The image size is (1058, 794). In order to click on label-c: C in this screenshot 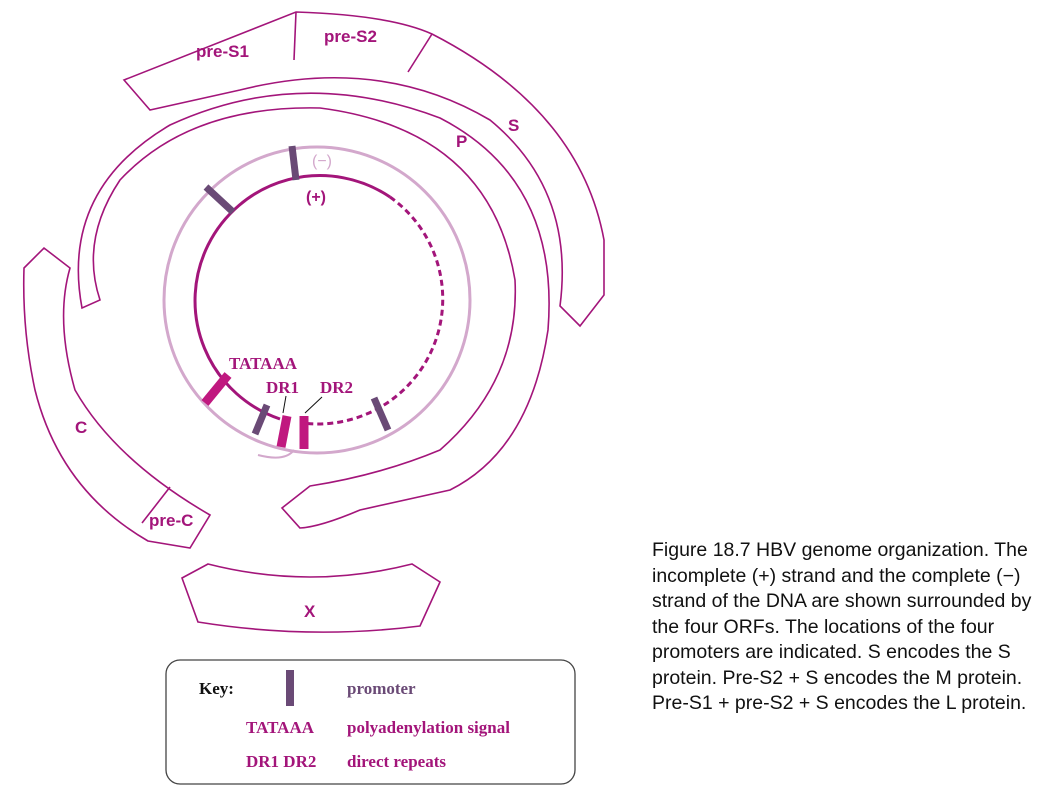, I will do `click(81, 427)`.